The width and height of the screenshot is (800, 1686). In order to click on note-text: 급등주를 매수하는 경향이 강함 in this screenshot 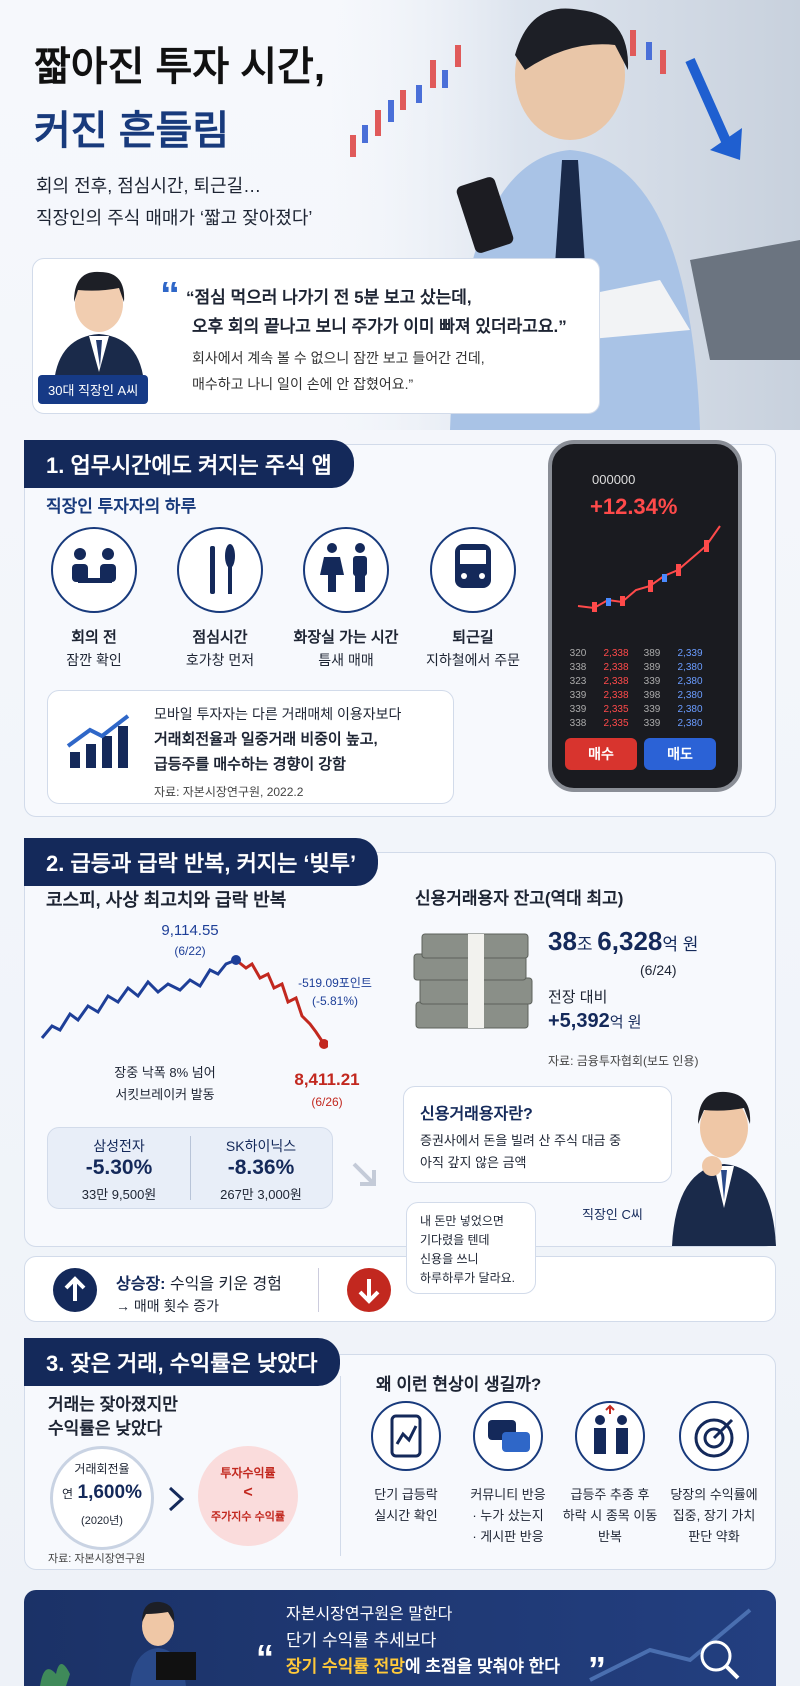, I will do `click(250, 764)`.